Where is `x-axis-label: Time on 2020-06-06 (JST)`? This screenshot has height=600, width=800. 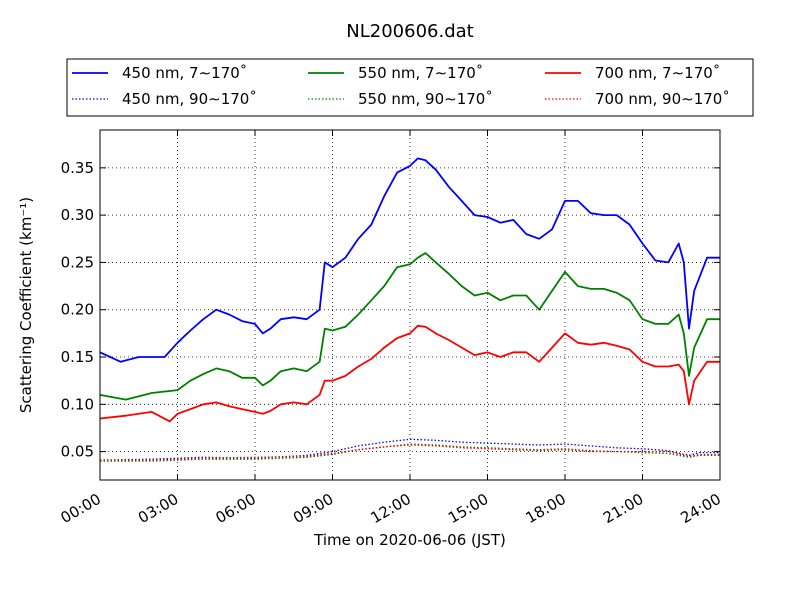
x-axis-label: Time on 2020-06-06 (JST) is located at coordinates (409, 540).